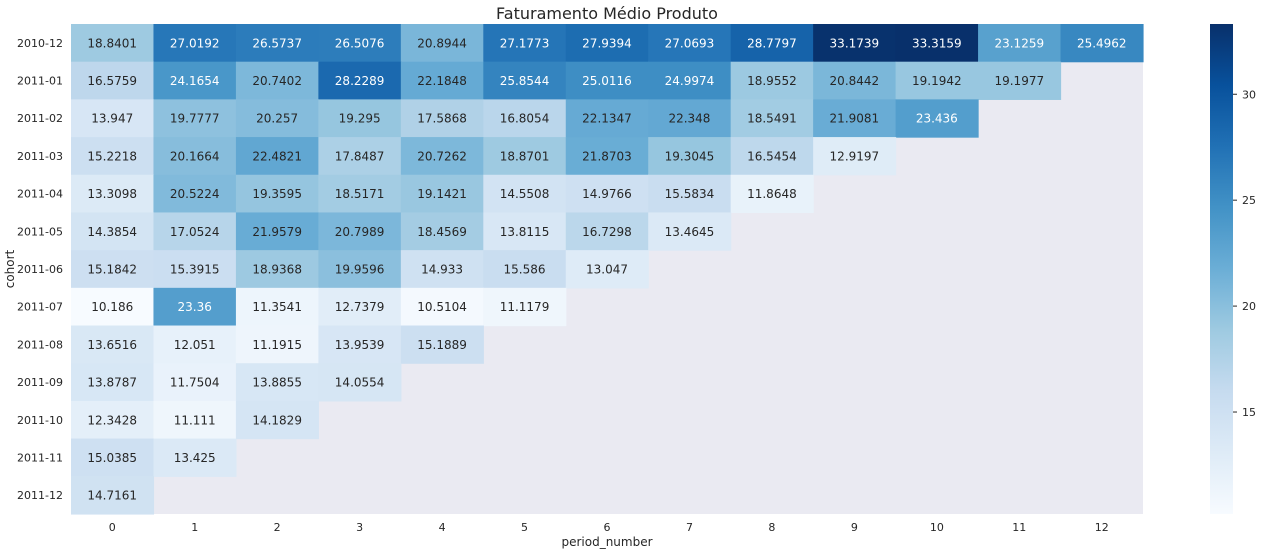 Image resolution: width=1262 pixels, height=555 pixels. What do you see at coordinates (1019, 43) in the screenshot?
I see `cell-value-label: 23.1259` at bounding box center [1019, 43].